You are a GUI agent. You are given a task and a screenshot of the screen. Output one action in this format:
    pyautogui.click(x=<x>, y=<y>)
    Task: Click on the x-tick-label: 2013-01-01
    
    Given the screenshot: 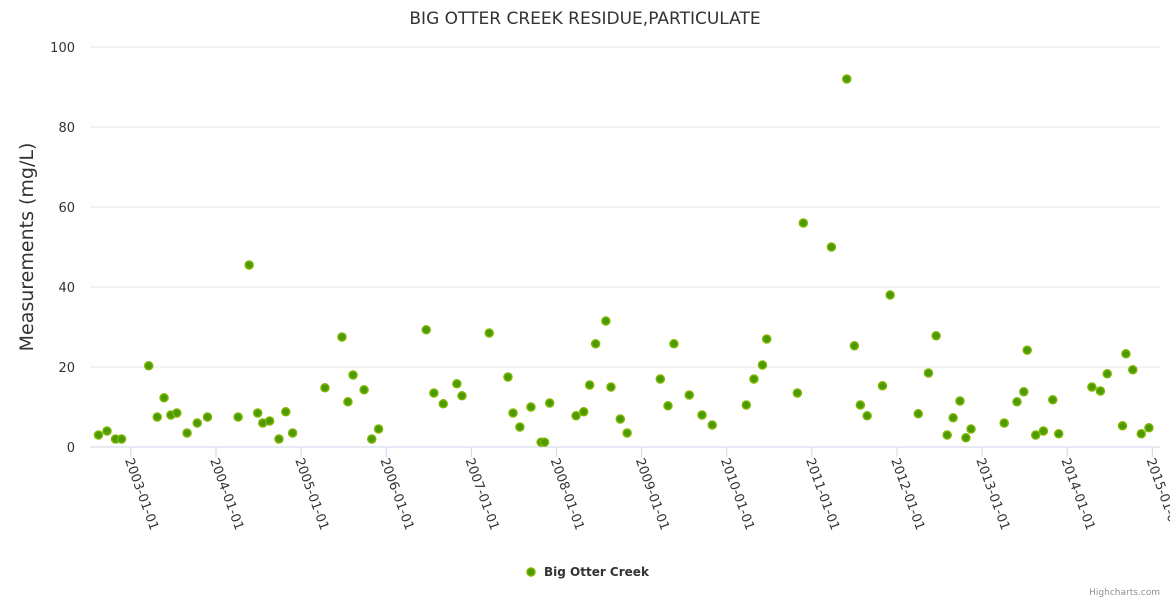 What is the action you would take?
    pyautogui.click(x=992, y=494)
    